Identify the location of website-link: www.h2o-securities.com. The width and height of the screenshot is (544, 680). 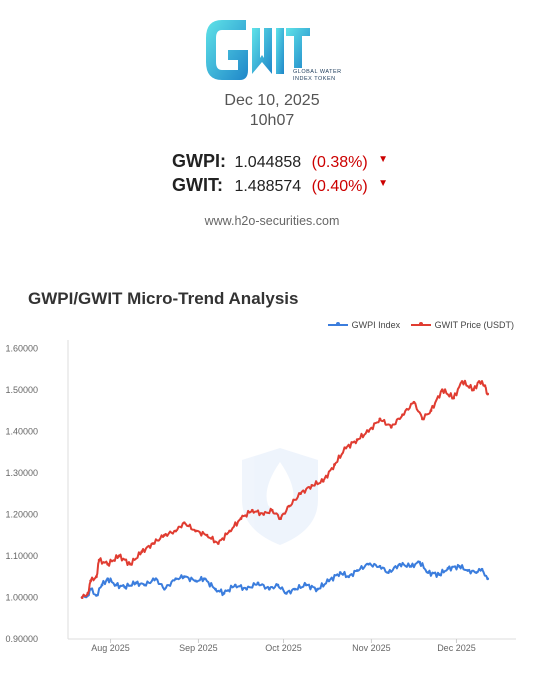
(272, 221).